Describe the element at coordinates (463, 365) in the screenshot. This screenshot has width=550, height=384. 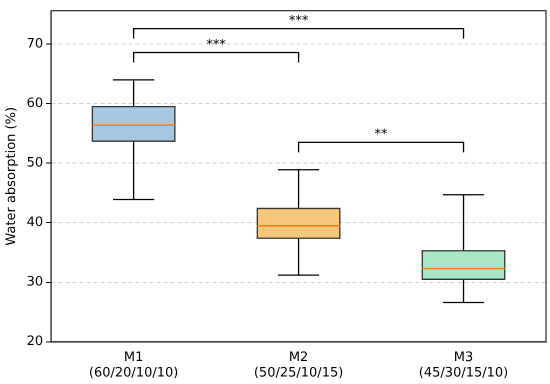
I see `x-tick-label: M3 (45/30/15/10)` at that location.